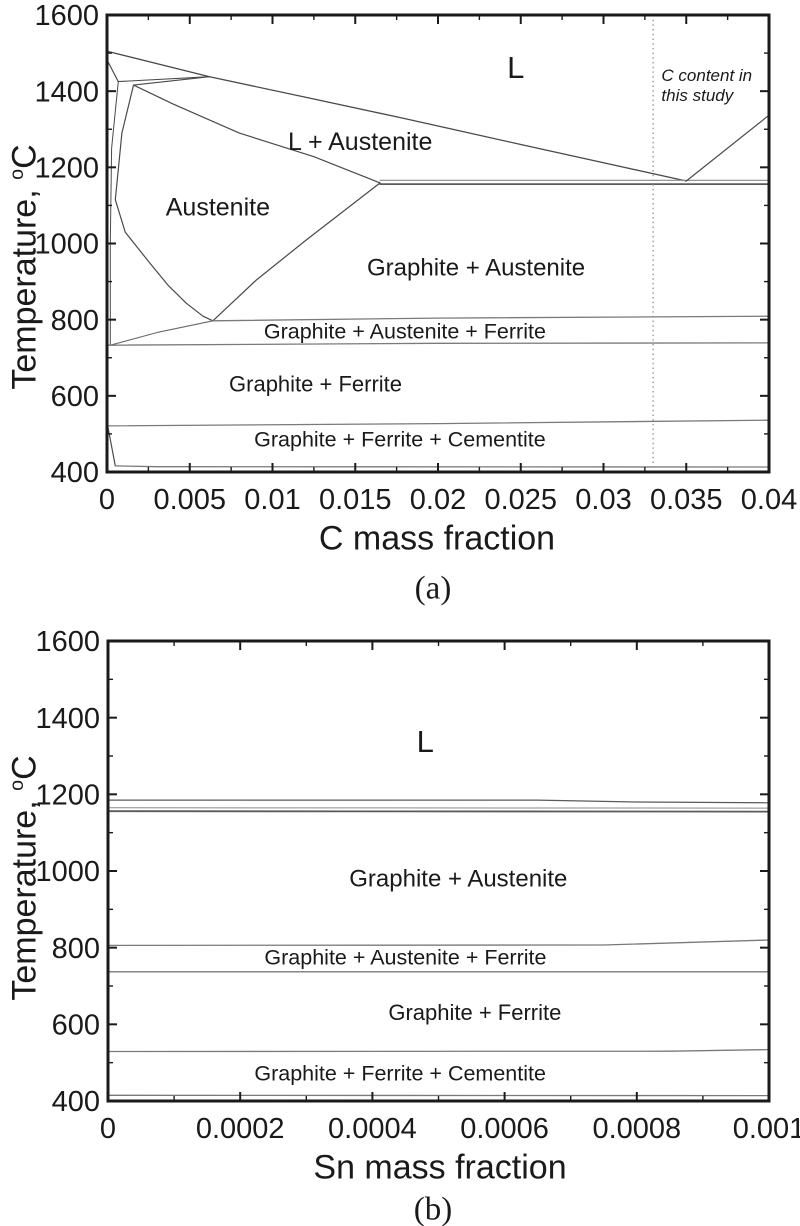 This screenshot has width=800, height=1226. What do you see at coordinates (272, 500) in the screenshot?
I see `x-tick-label-a: 0.01` at bounding box center [272, 500].